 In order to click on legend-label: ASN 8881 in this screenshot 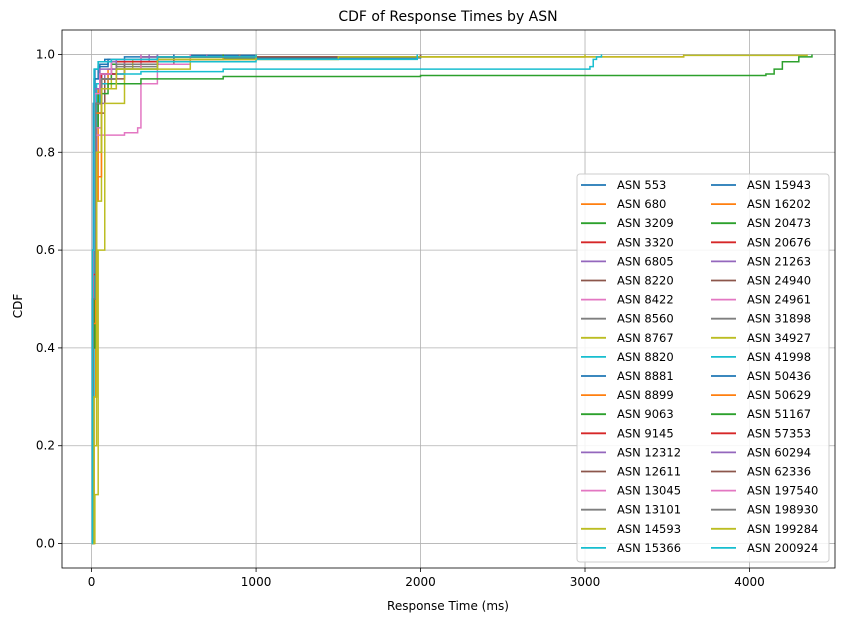, I will do `click(645, 376)`.